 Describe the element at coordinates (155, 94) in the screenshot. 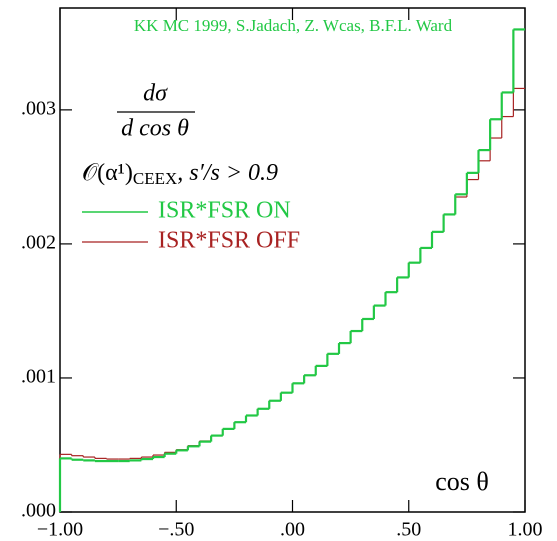

I see `ylabel-numerator: dσ` at that location.